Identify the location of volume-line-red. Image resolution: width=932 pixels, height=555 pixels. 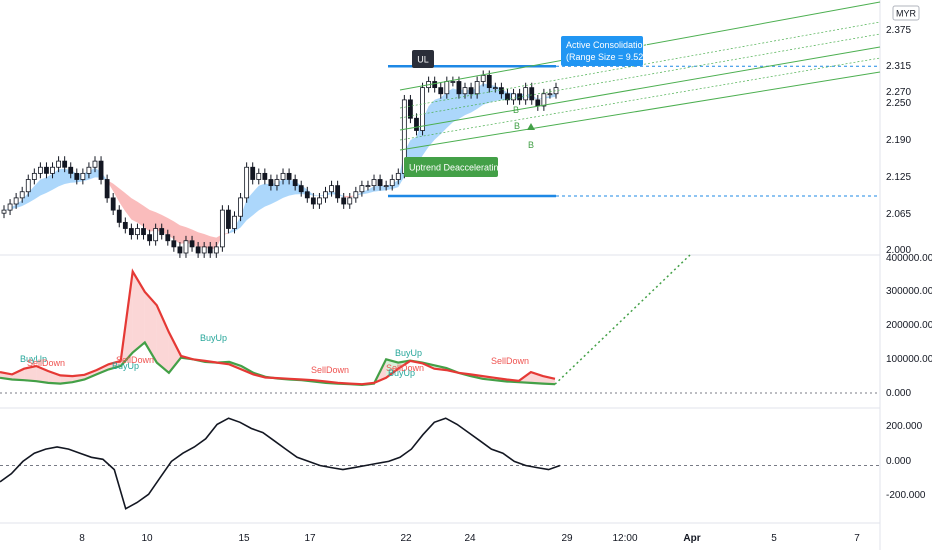
(278, 327).